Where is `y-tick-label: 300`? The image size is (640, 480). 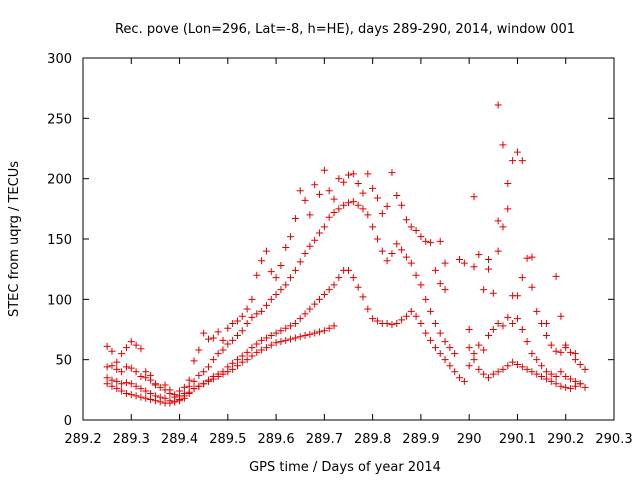 y-tick-label: 300 is located at coordinates (59, 59).